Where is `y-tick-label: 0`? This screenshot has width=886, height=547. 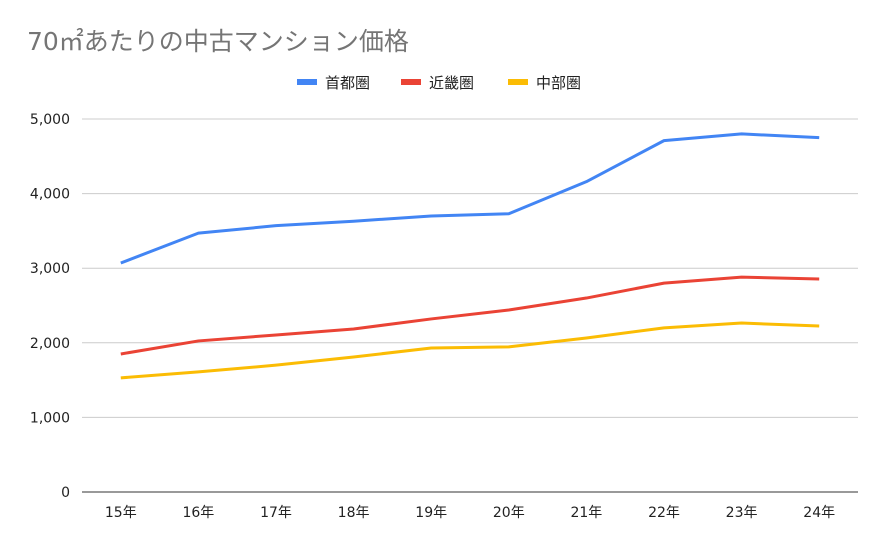 y-tick-label: 0 is located at coordinates (65, 493).